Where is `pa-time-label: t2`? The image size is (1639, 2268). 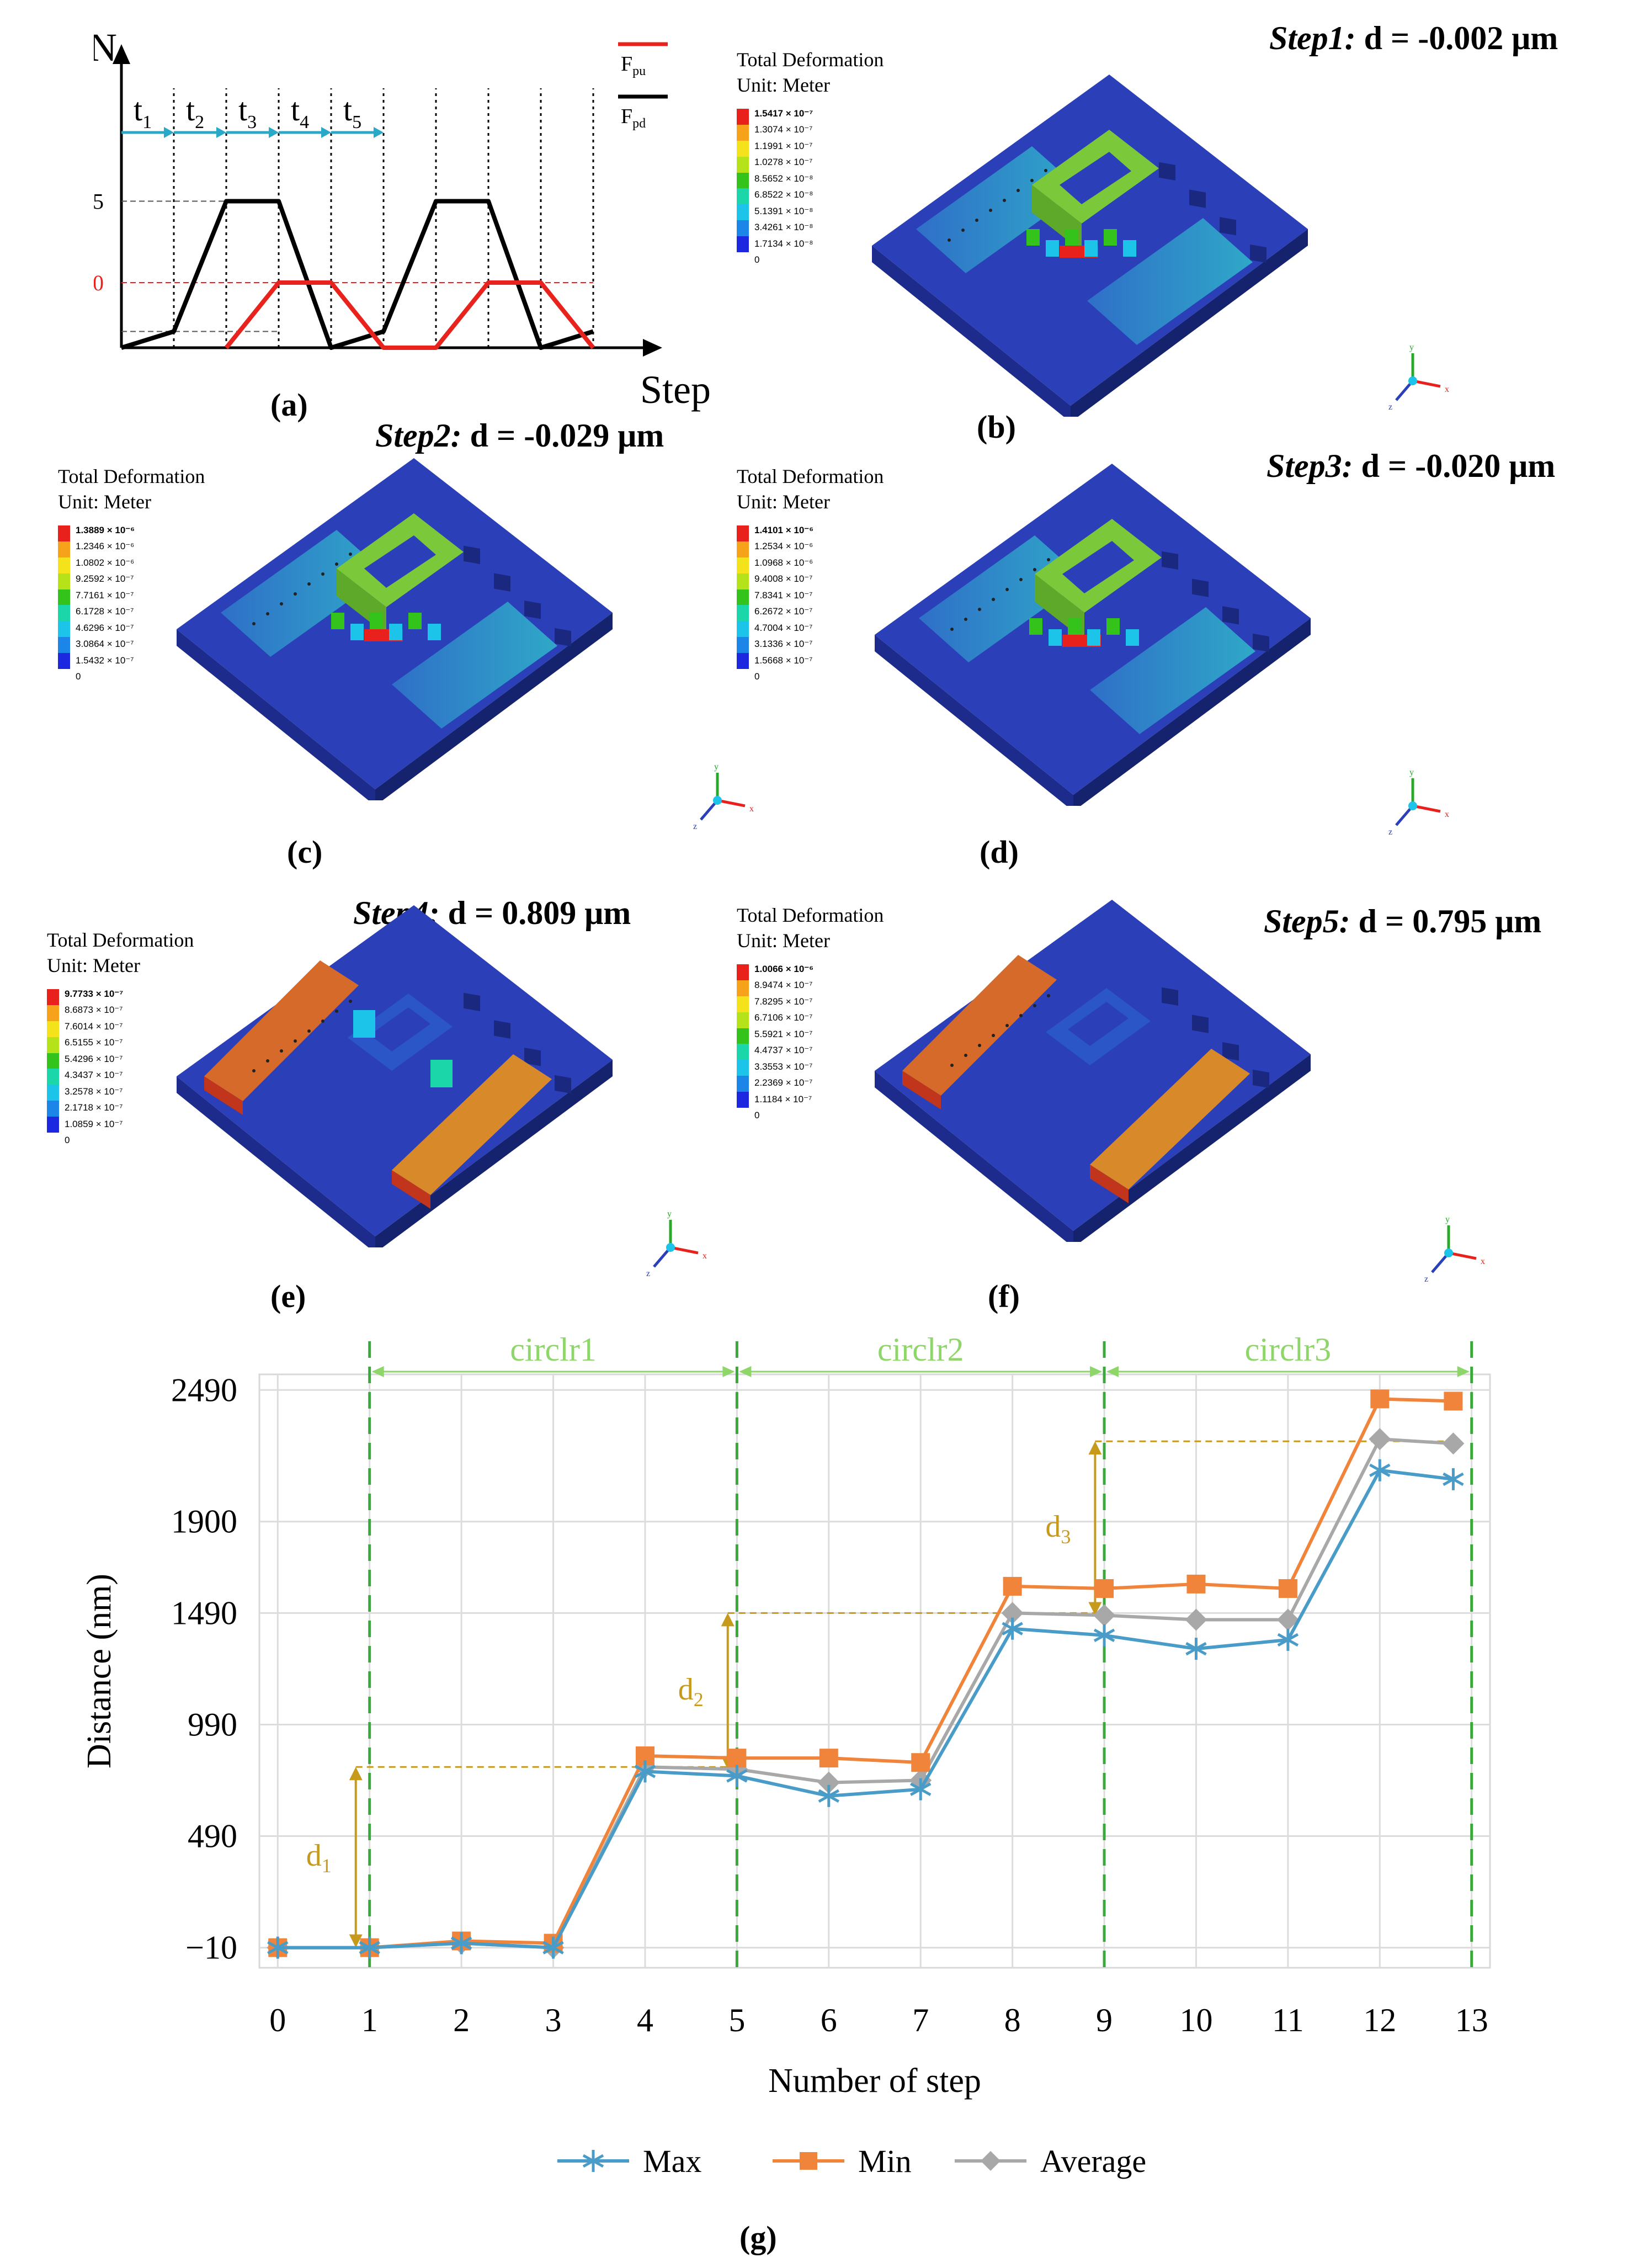
pa-time-label: t2 is located at coordinates (195, 112).